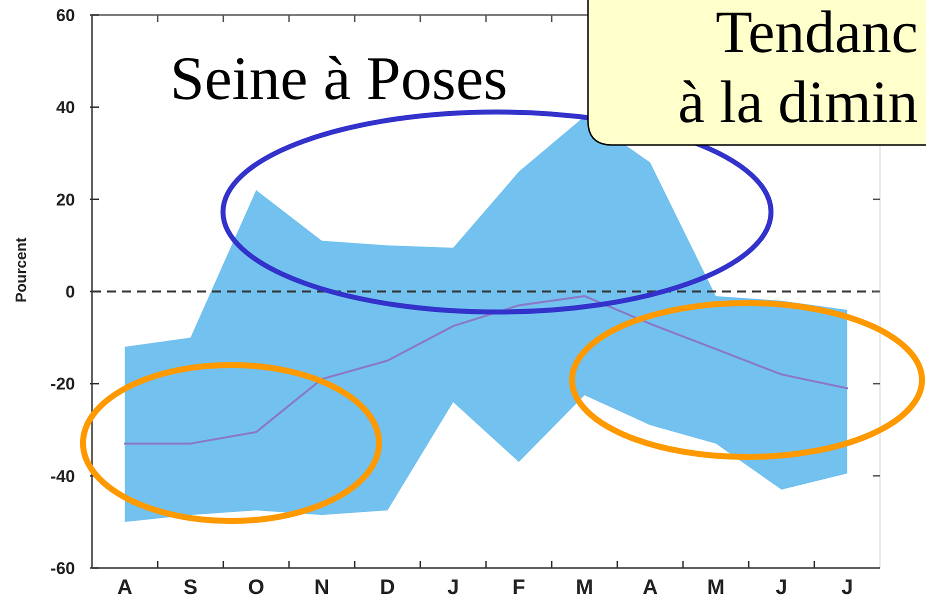 This screenshot has width=926, height=601. Describe the element at coordinates (62, 568) in the screenshot. I see `y-tick-label: -60` at that location.